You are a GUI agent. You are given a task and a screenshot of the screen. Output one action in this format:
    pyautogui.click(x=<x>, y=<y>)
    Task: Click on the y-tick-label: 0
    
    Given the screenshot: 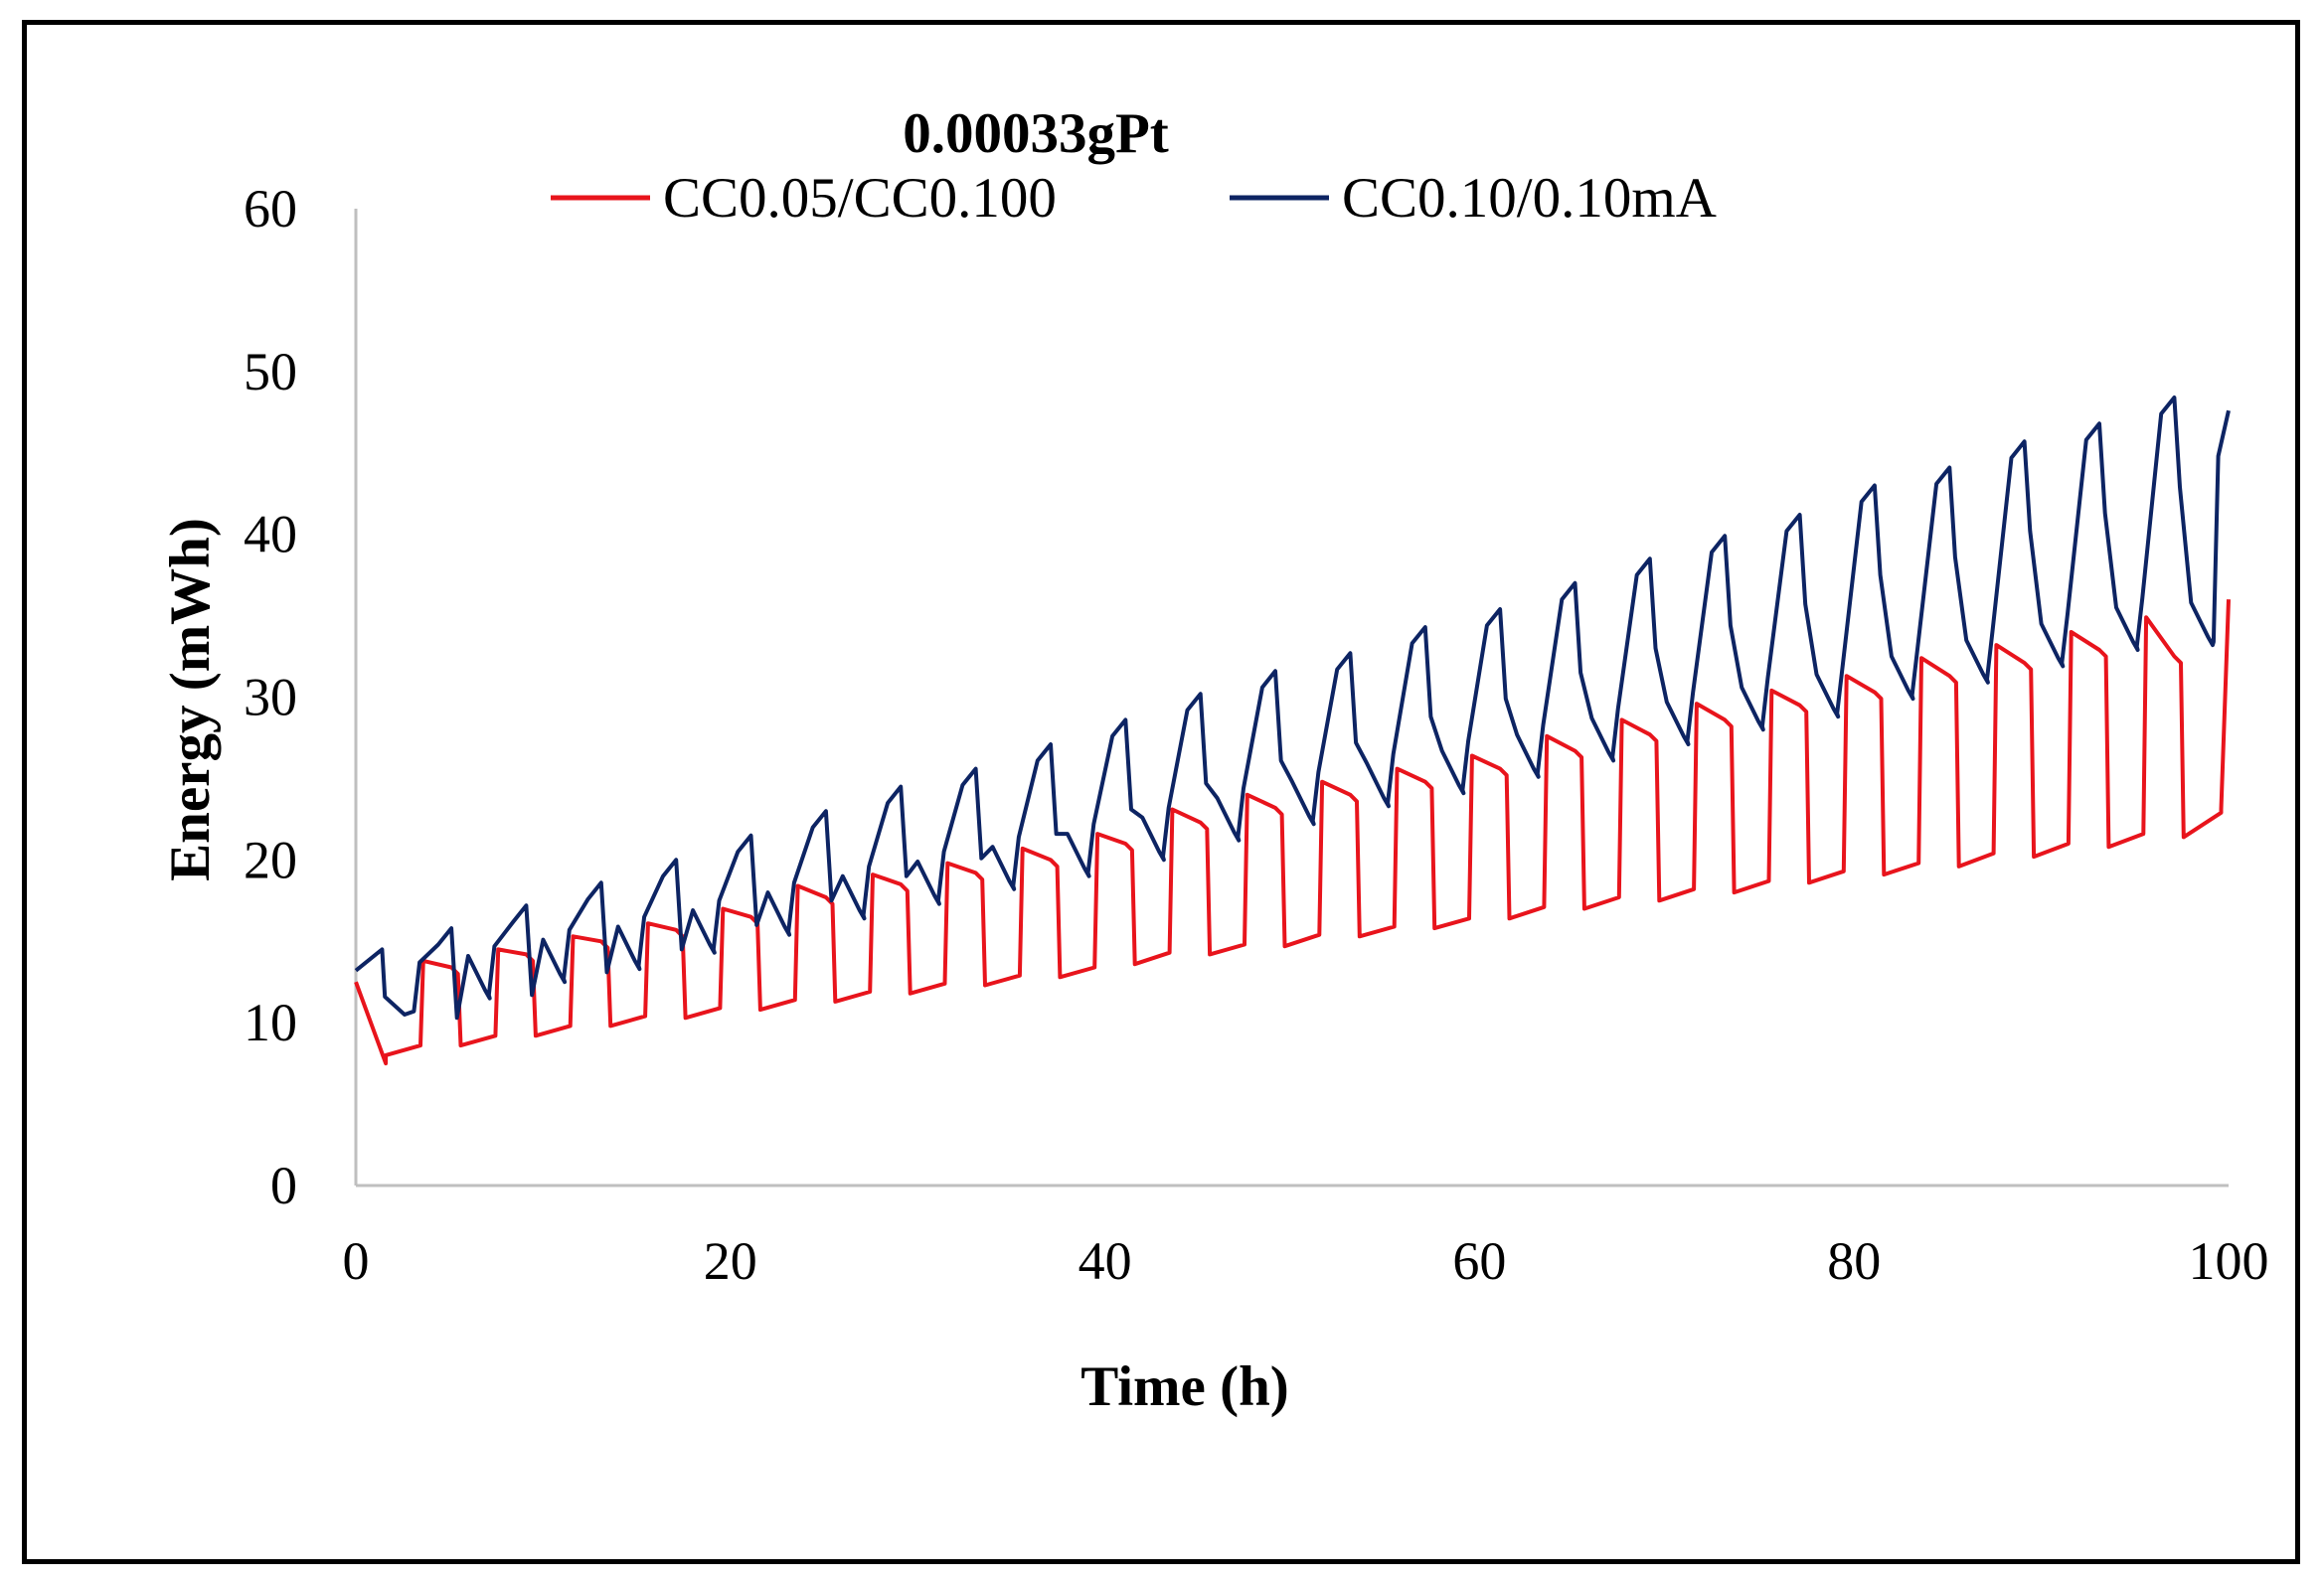 What is the action you would take?
    pyautogui.click(x=283, y=1185)
    